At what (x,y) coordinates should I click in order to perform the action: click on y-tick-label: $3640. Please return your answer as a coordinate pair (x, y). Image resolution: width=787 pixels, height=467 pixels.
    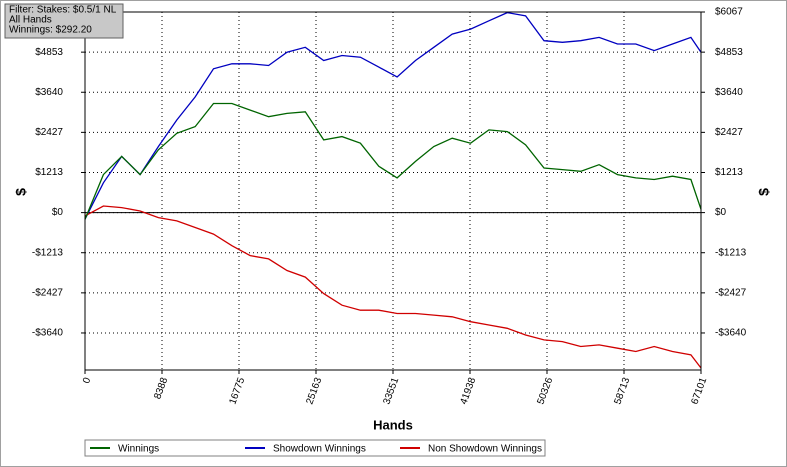
    Looking at the image, I should click on (49, 92).